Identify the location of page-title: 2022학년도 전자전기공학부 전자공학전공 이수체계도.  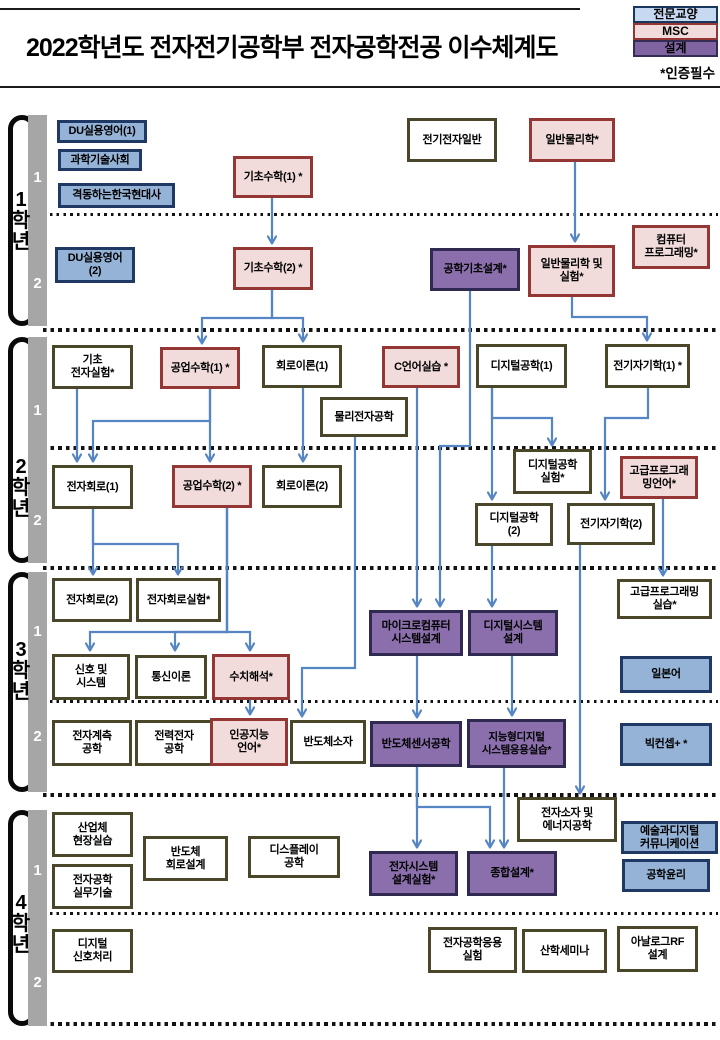
(292, 48).